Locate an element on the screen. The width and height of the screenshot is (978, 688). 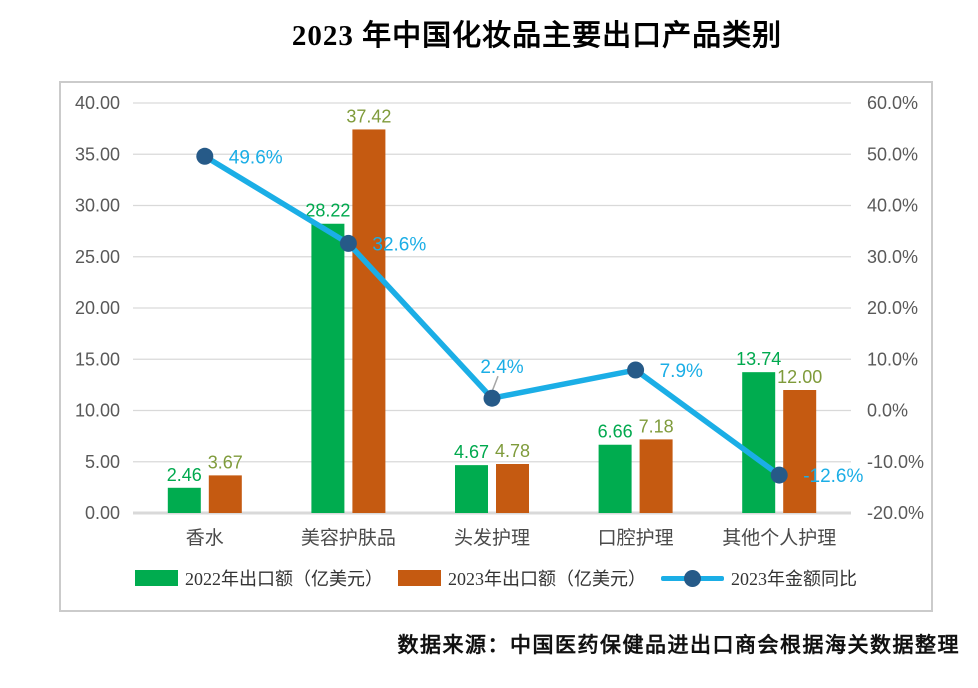
source-note: 数据来源：中国医药保健品进出口商会根据海关数据整理 is located at coordinates (678, 645).